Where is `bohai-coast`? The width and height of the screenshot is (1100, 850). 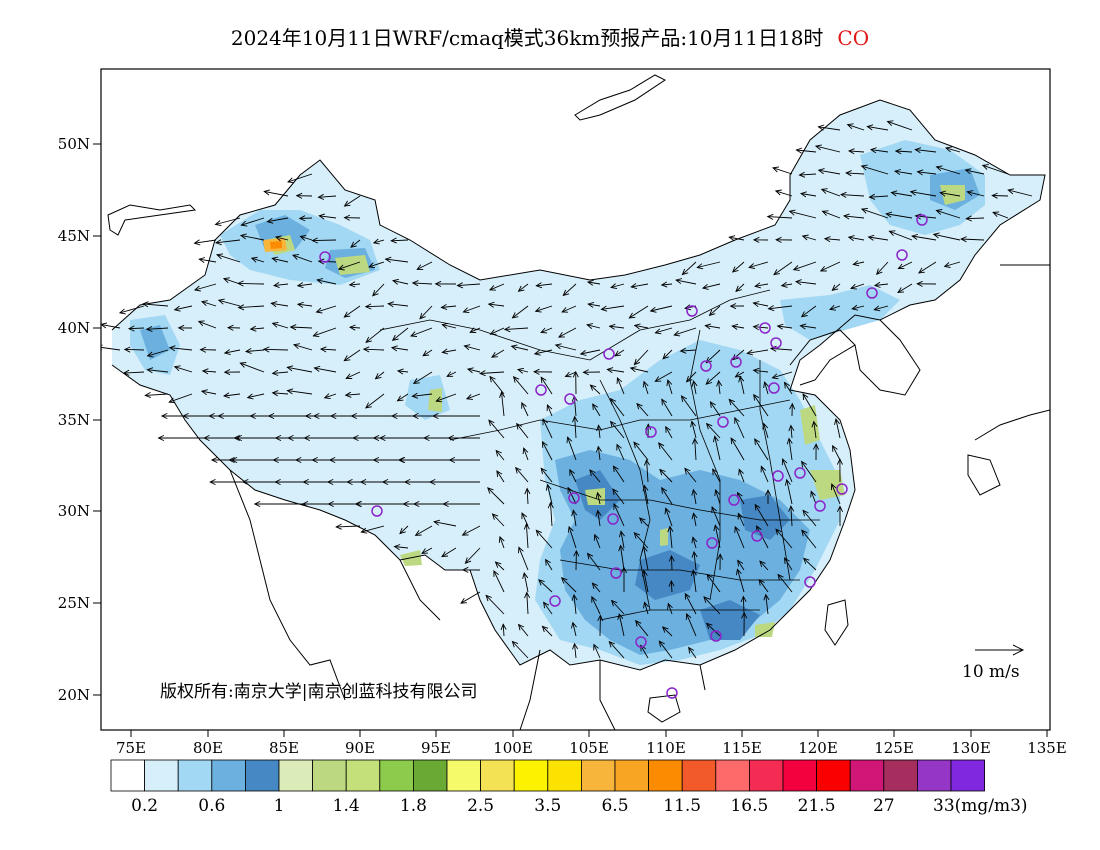 bohai-coast is located at coordinates (822, 357).